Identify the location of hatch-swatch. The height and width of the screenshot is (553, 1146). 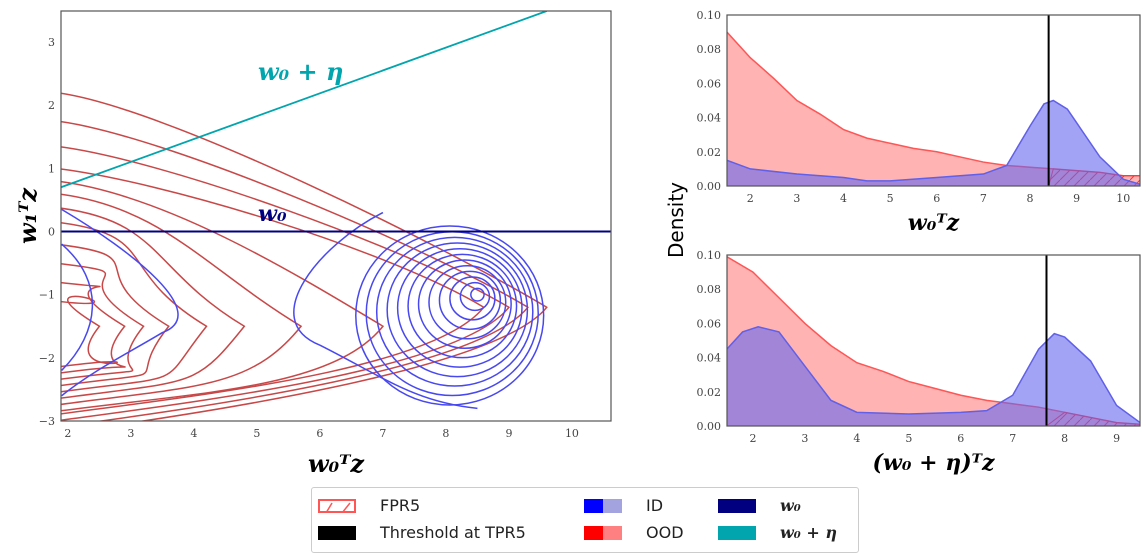
(337, 505).